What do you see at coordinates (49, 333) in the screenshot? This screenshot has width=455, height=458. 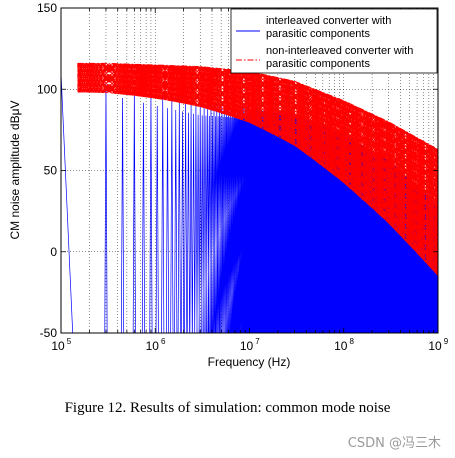 I see `y-tick-label: -50` at bounding box center [49, 333].